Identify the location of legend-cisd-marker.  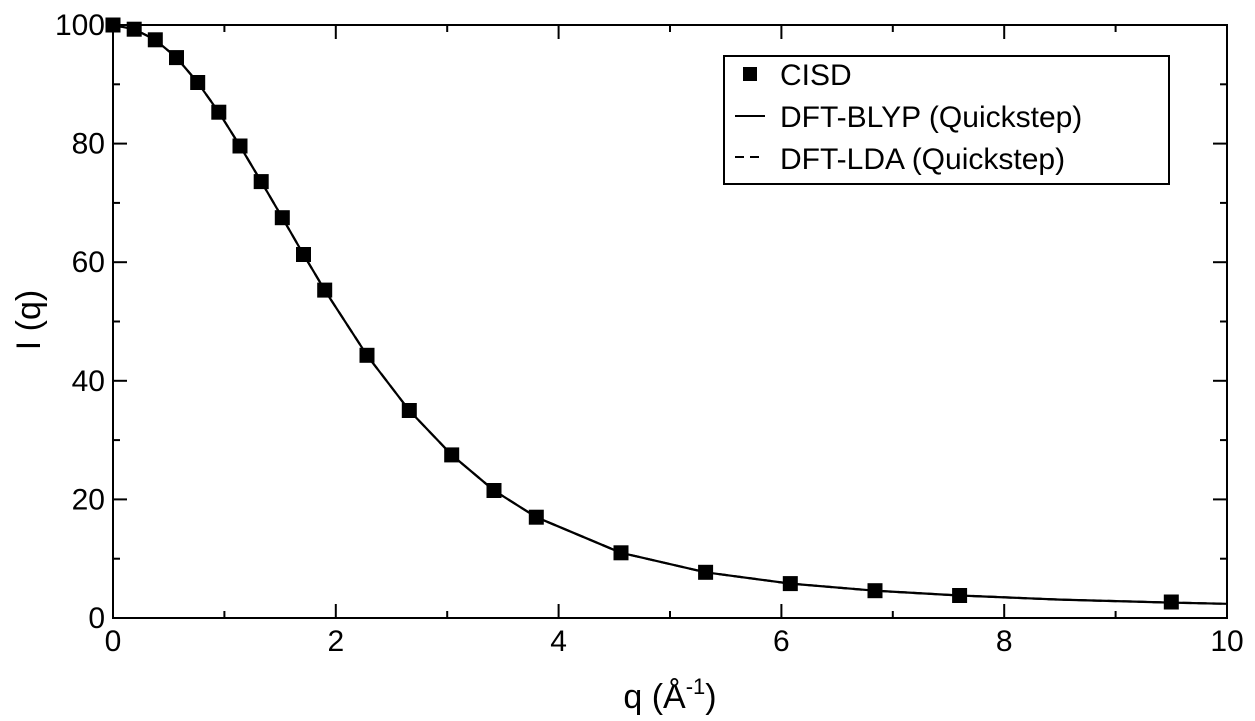
(750, 74).